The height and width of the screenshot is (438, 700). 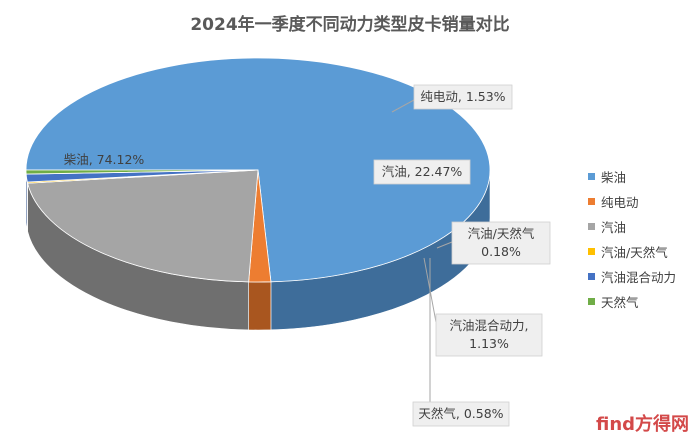 I want to click on data-label-3: 汽油/天然气 0.18%, so click(x=501, y=242).